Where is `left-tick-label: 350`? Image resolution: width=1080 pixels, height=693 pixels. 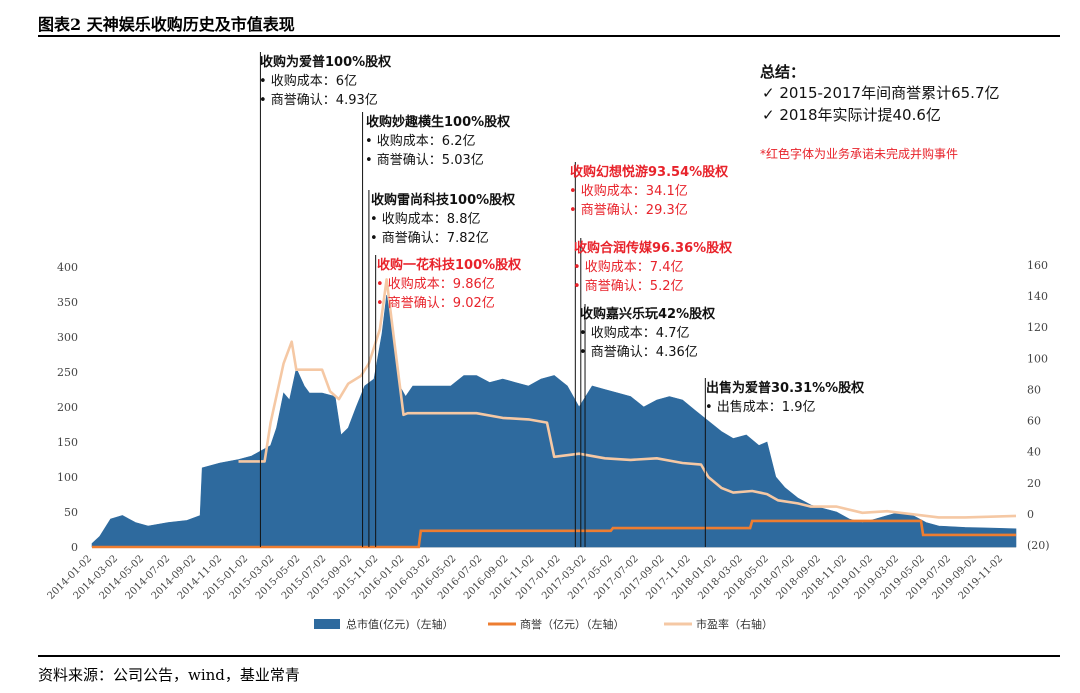
left-tick-label: 350 is located at coordinates (67, 302).